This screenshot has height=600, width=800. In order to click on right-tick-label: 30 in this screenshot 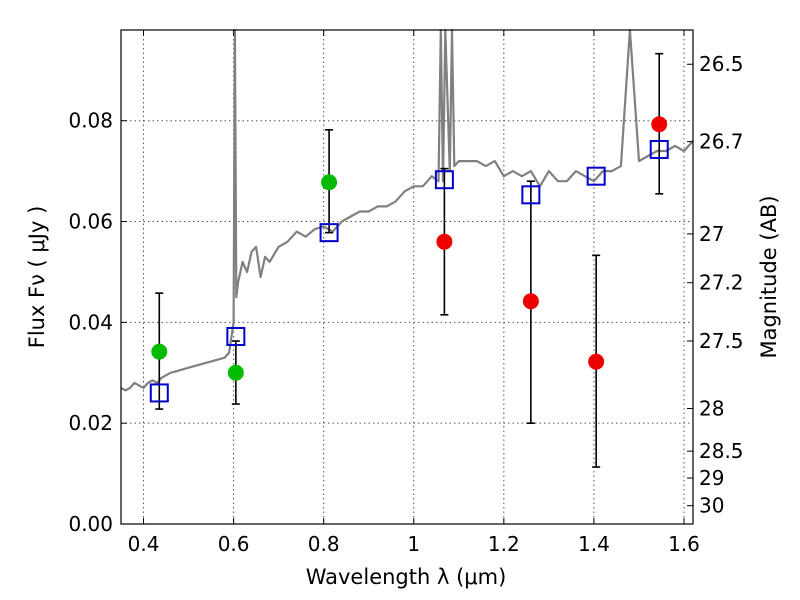, I will do `click(711, 506)`.